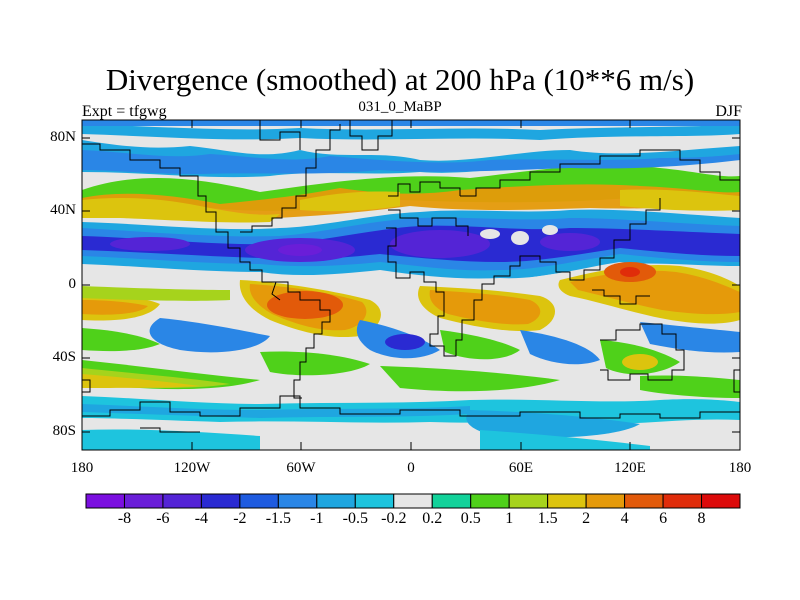 Image resolution: width=800 pixels, height=600 pixels. What do you see at coordinates (64, 357) in the screenshot?
I see `lat-label-40s: 40S` at bounding box center [64, 357].